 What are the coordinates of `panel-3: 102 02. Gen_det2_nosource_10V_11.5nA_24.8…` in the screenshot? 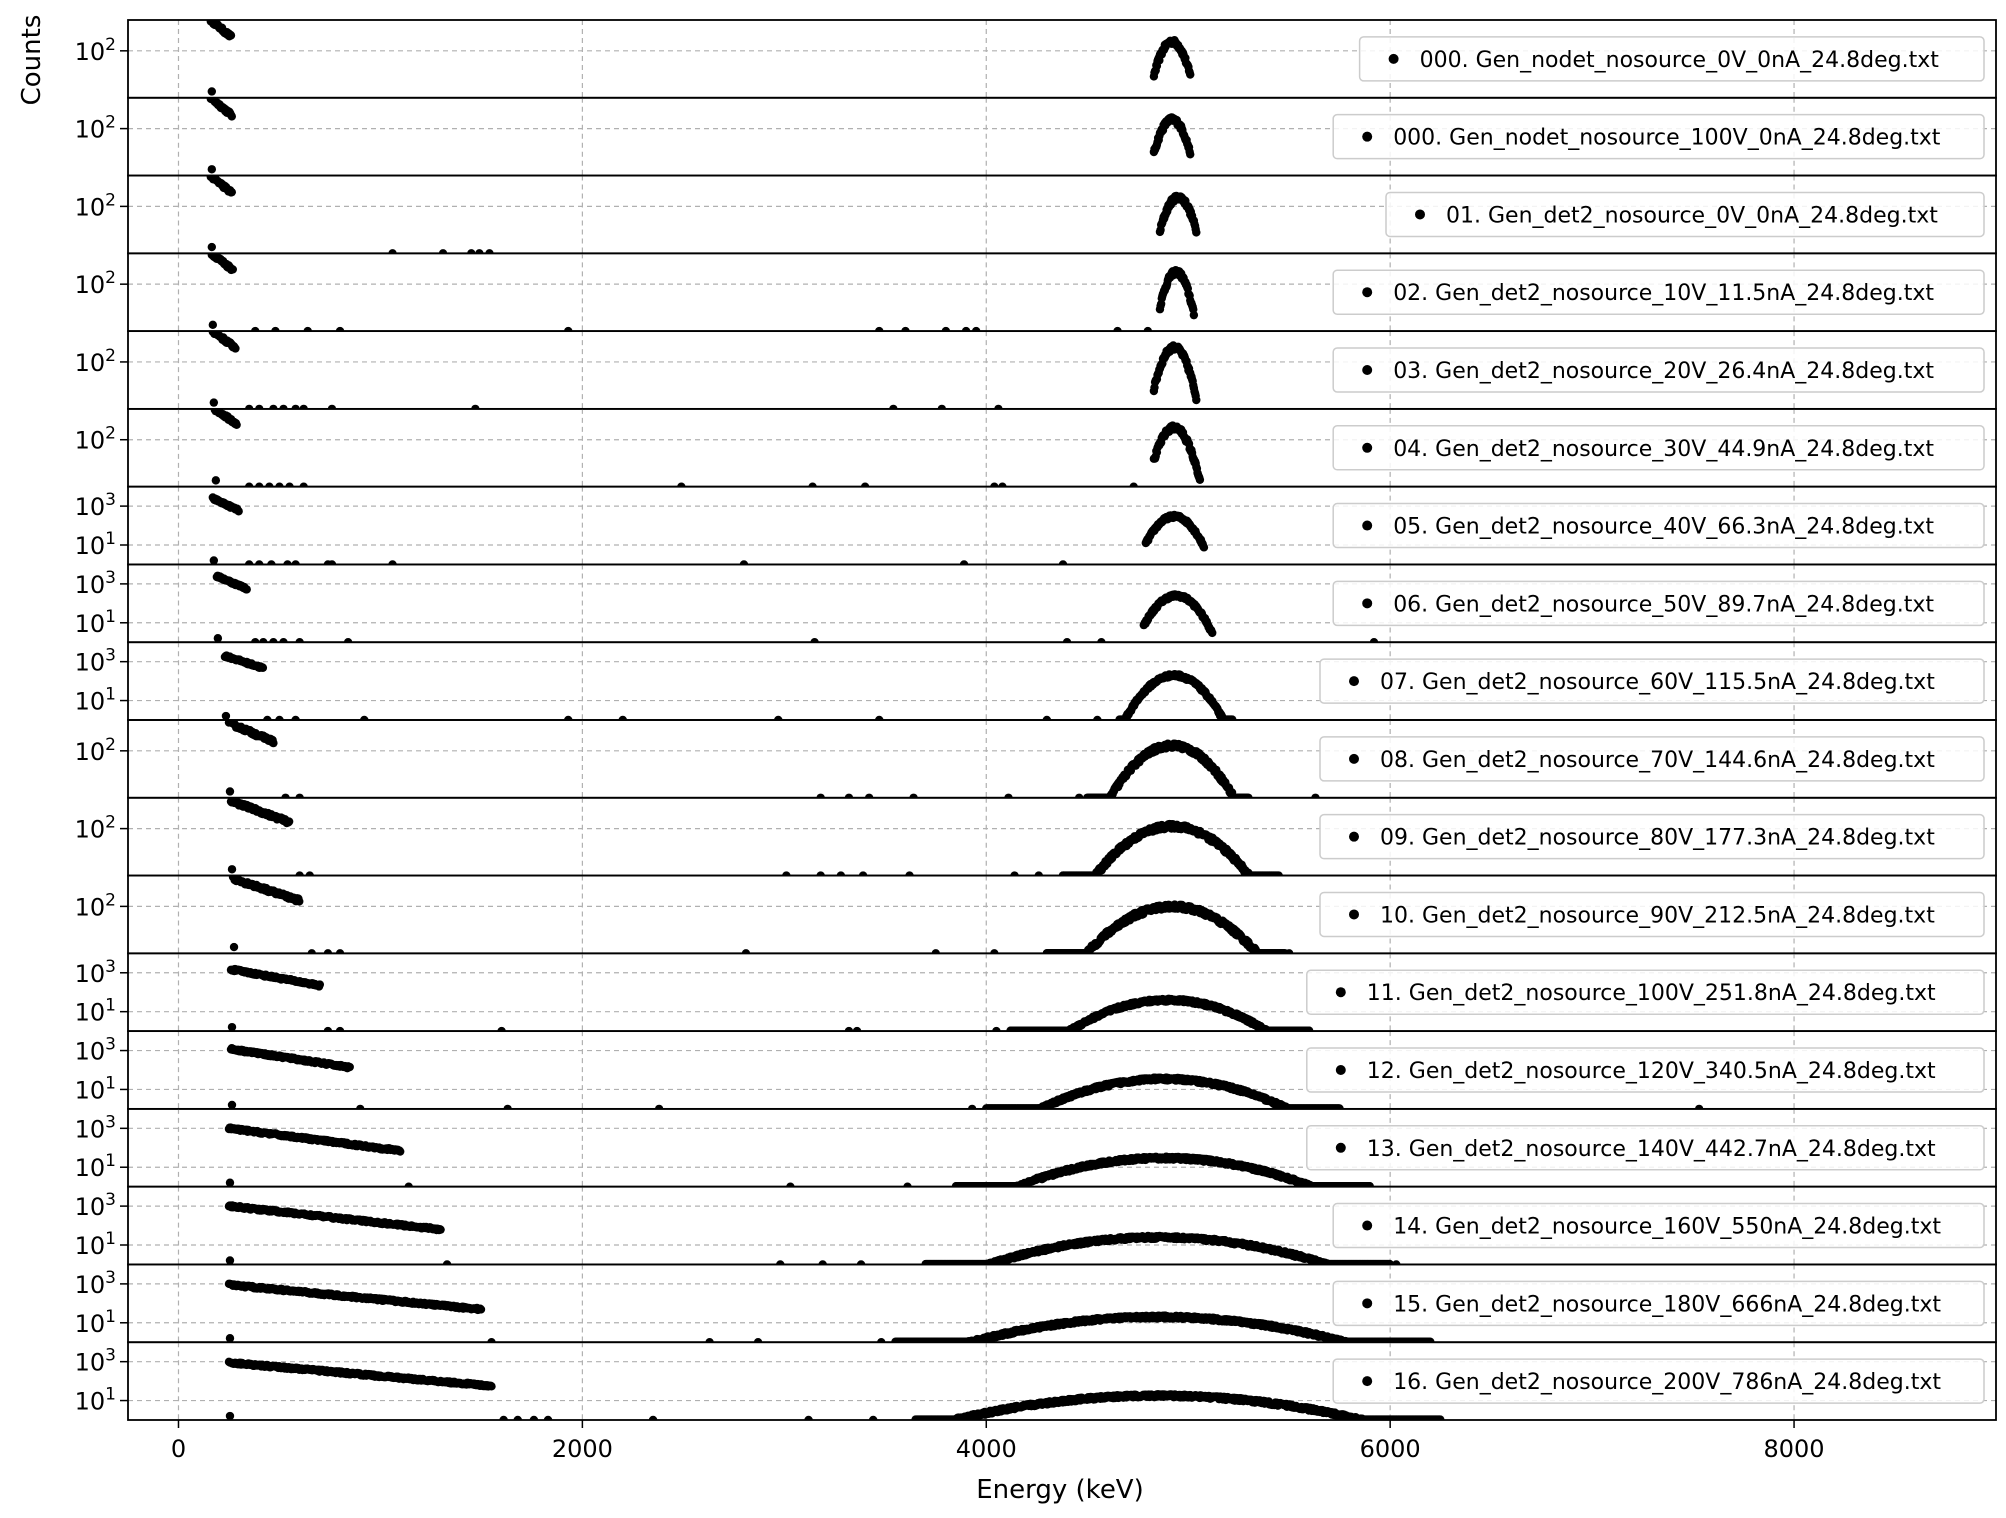 It's located at (1036, 292).